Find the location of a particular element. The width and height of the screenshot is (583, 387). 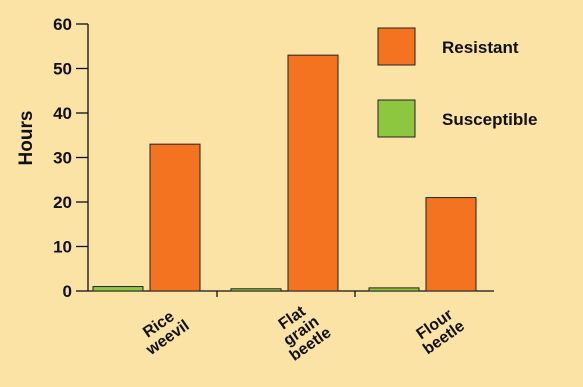

legend-swatch-susceptible is located at coordinates (396, 118).